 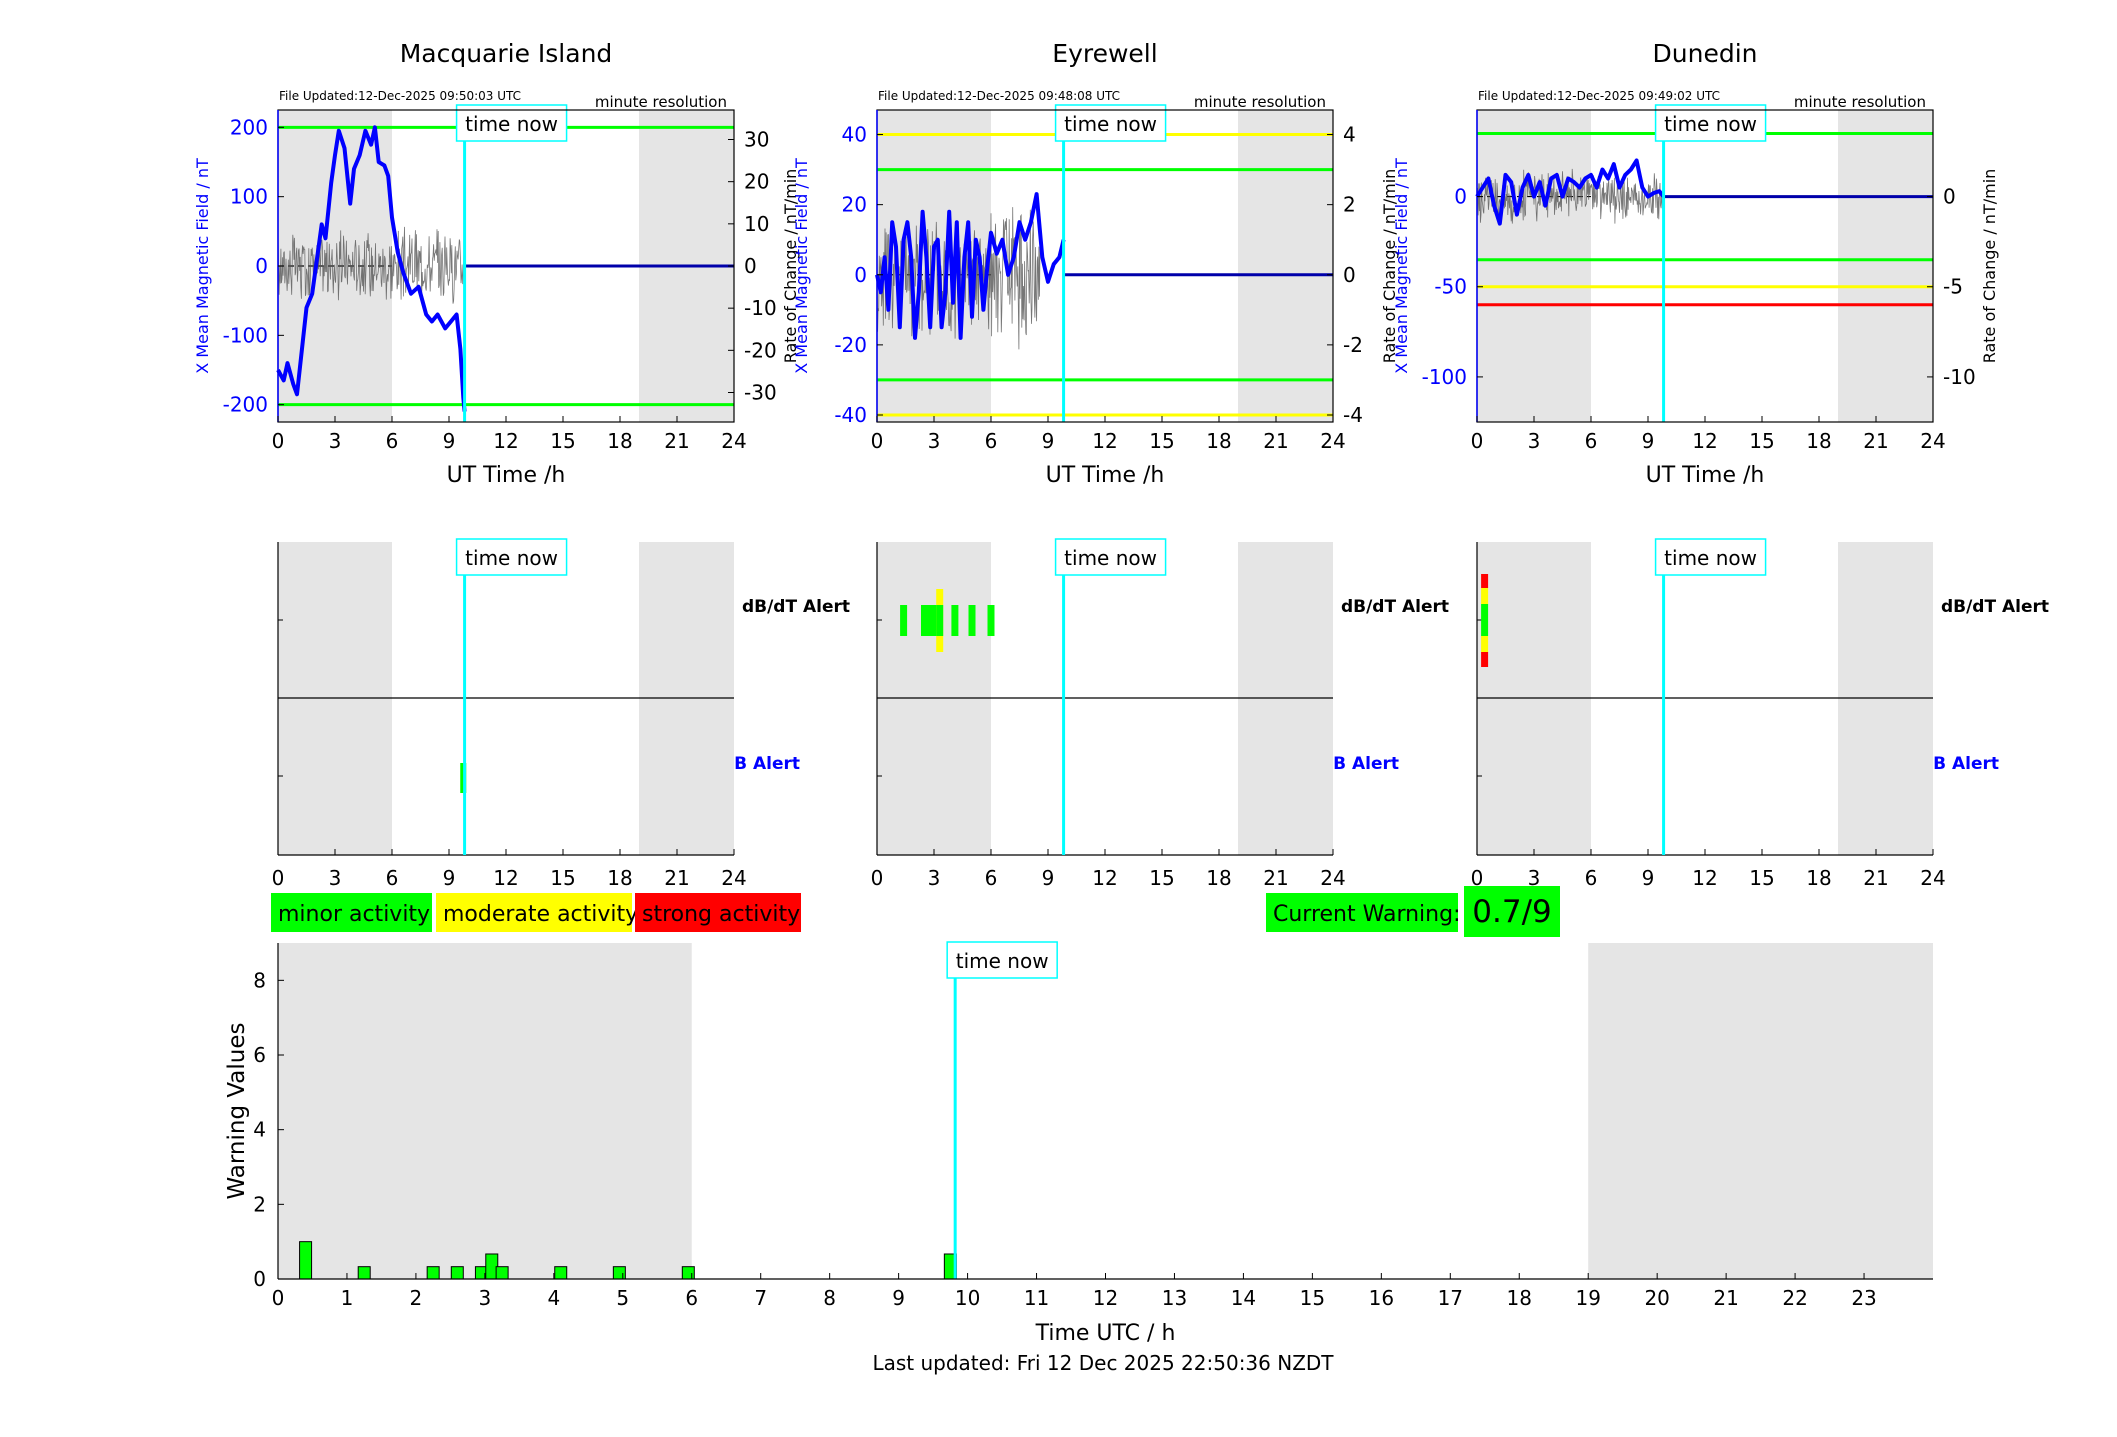 What do you see at coordinates (760, 1298) in the screenshot?
I see `x-tick-label: 7` at bounding box center [760, 1298].